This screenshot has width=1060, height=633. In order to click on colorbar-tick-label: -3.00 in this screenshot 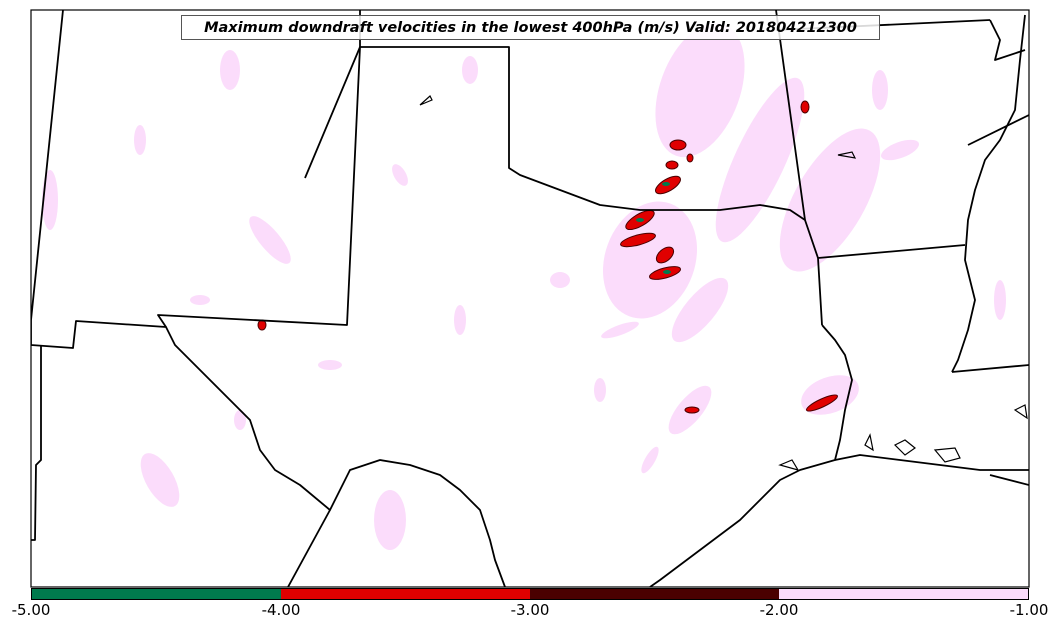, I will do `click(530, 610)`.